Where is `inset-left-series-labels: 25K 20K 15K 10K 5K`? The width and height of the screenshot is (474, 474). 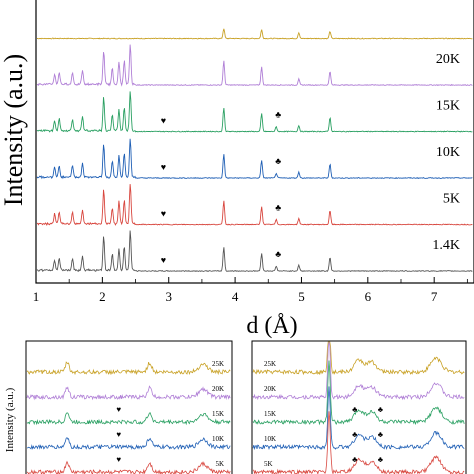
inset-left-series-labels: 25K 20K 15K 10K 5K is located at coordinates (218, 414).